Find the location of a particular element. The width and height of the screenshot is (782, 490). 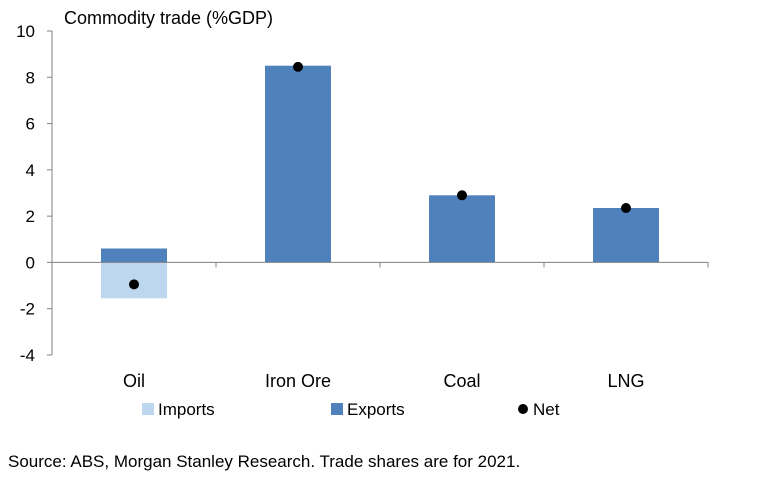

point-net-oil is located at coordinates (134, 284).